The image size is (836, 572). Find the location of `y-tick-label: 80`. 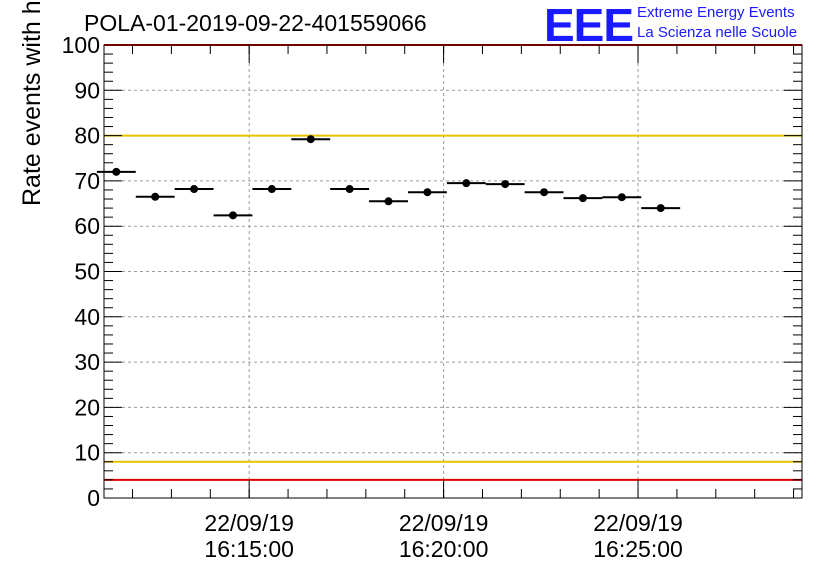

y-tick-label: 80 is located at coordinates (87, 136).